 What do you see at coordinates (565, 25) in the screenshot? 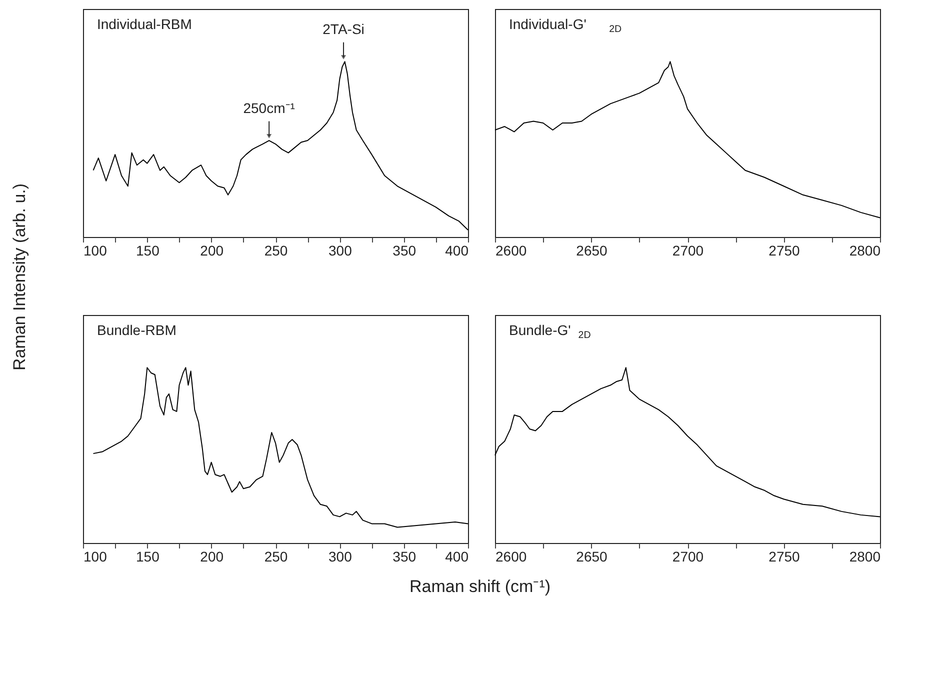
I see `chart-title: Individual-G'2D` at bounding box center [565, 25].